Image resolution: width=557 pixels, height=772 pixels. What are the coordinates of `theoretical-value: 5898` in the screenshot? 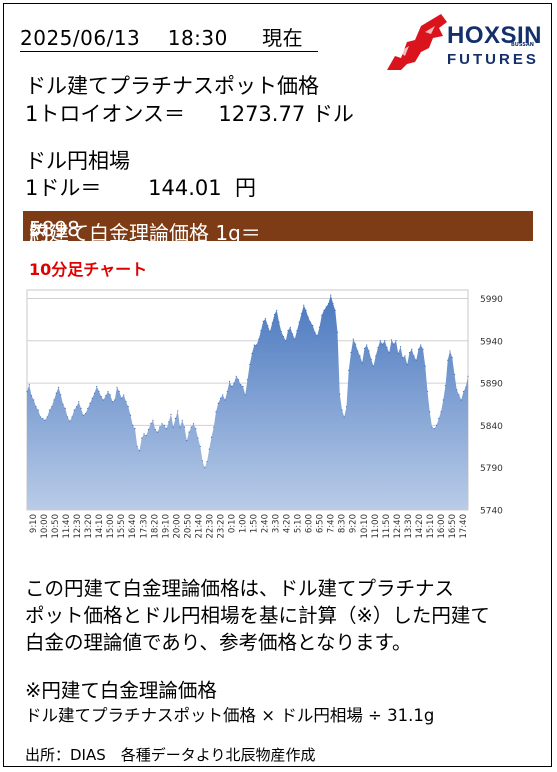 It's located at (54, 229).